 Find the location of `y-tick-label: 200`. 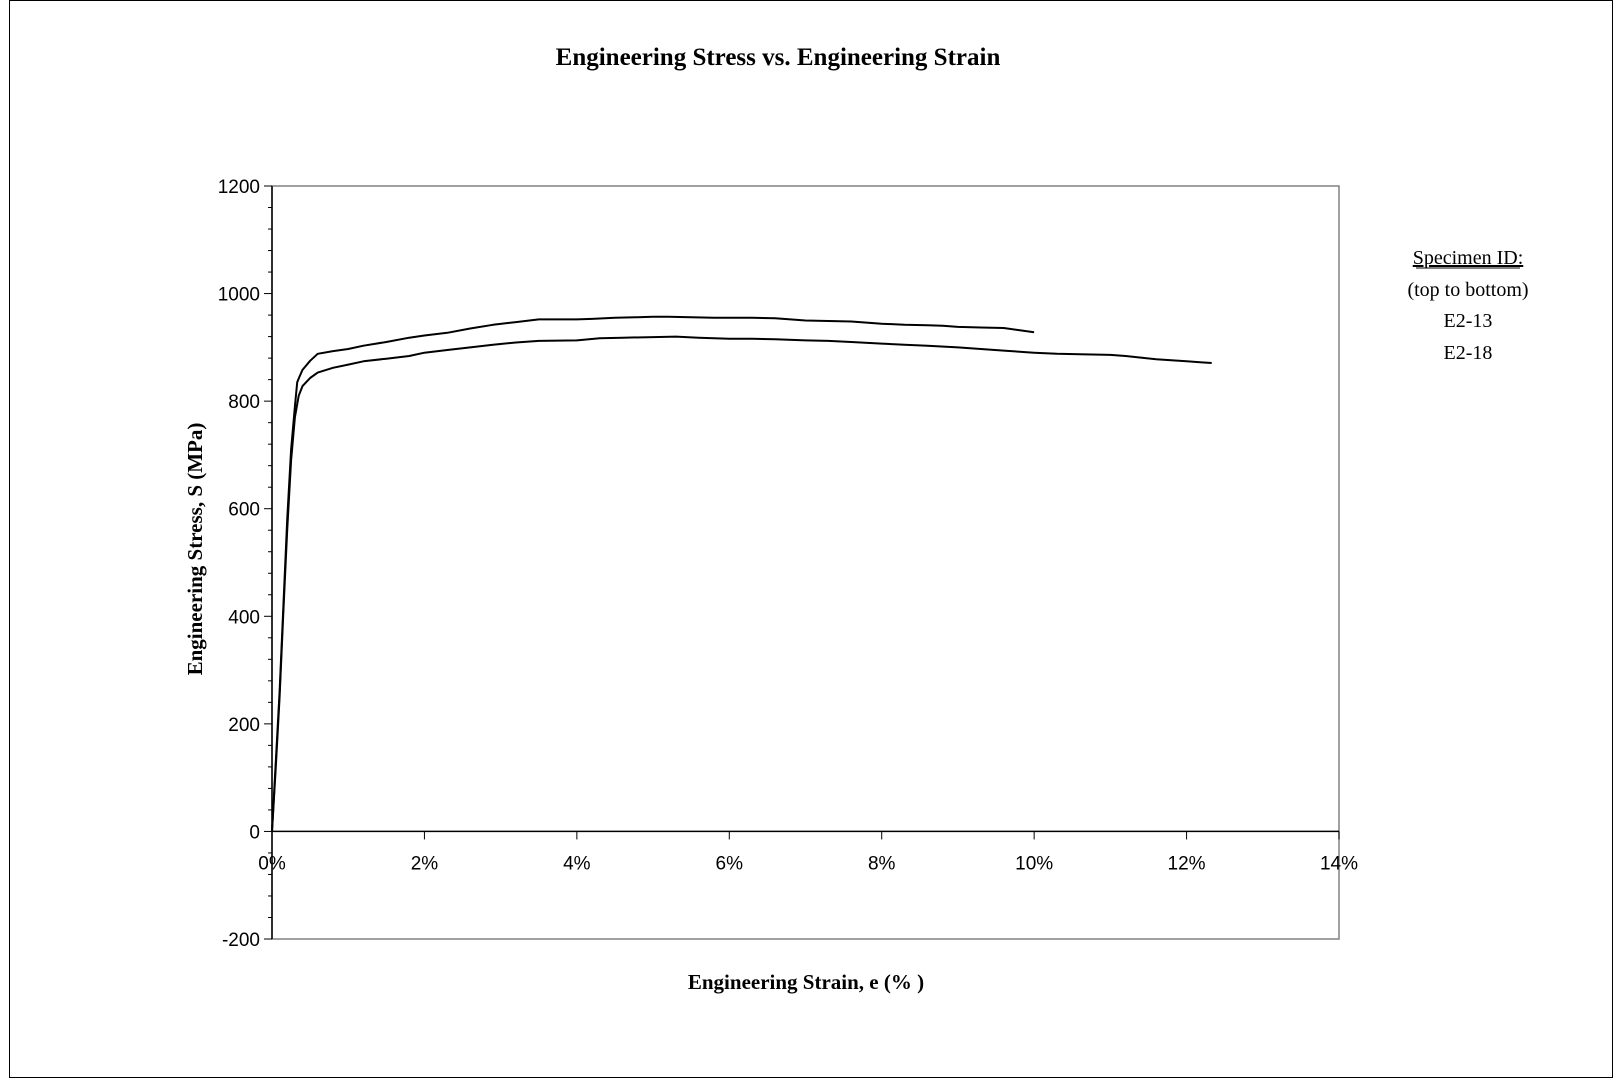

y-tick-label: 200 is located at coordinates (244, 725).